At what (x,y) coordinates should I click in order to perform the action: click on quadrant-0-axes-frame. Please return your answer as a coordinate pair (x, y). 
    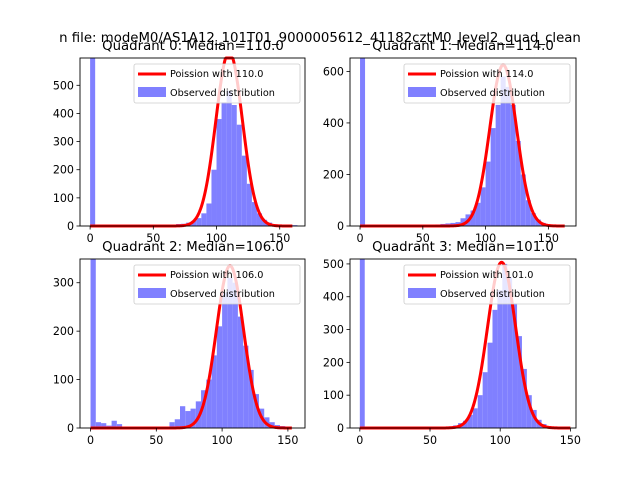
    Looking at the image, I should click on (192, 142).